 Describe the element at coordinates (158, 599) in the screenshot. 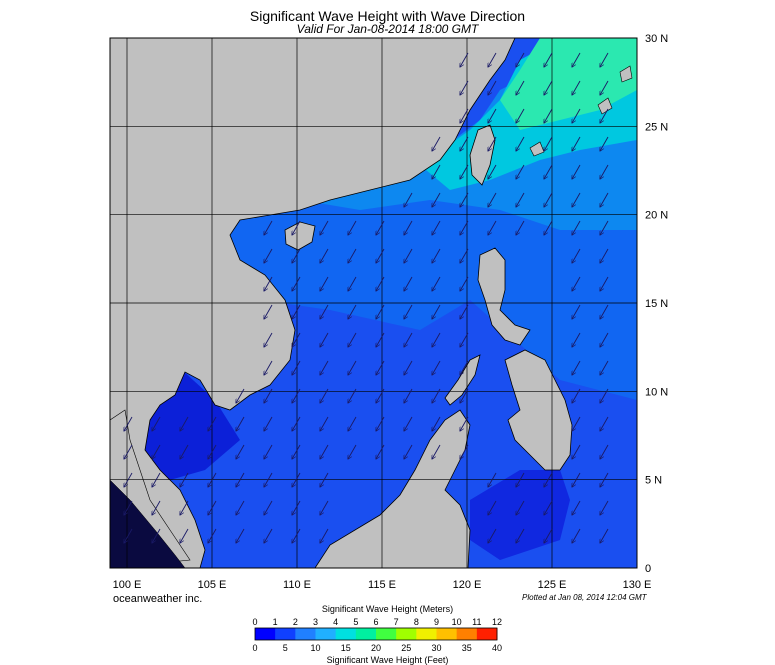

I see `credit-label: oceanweather inc.` at that location.